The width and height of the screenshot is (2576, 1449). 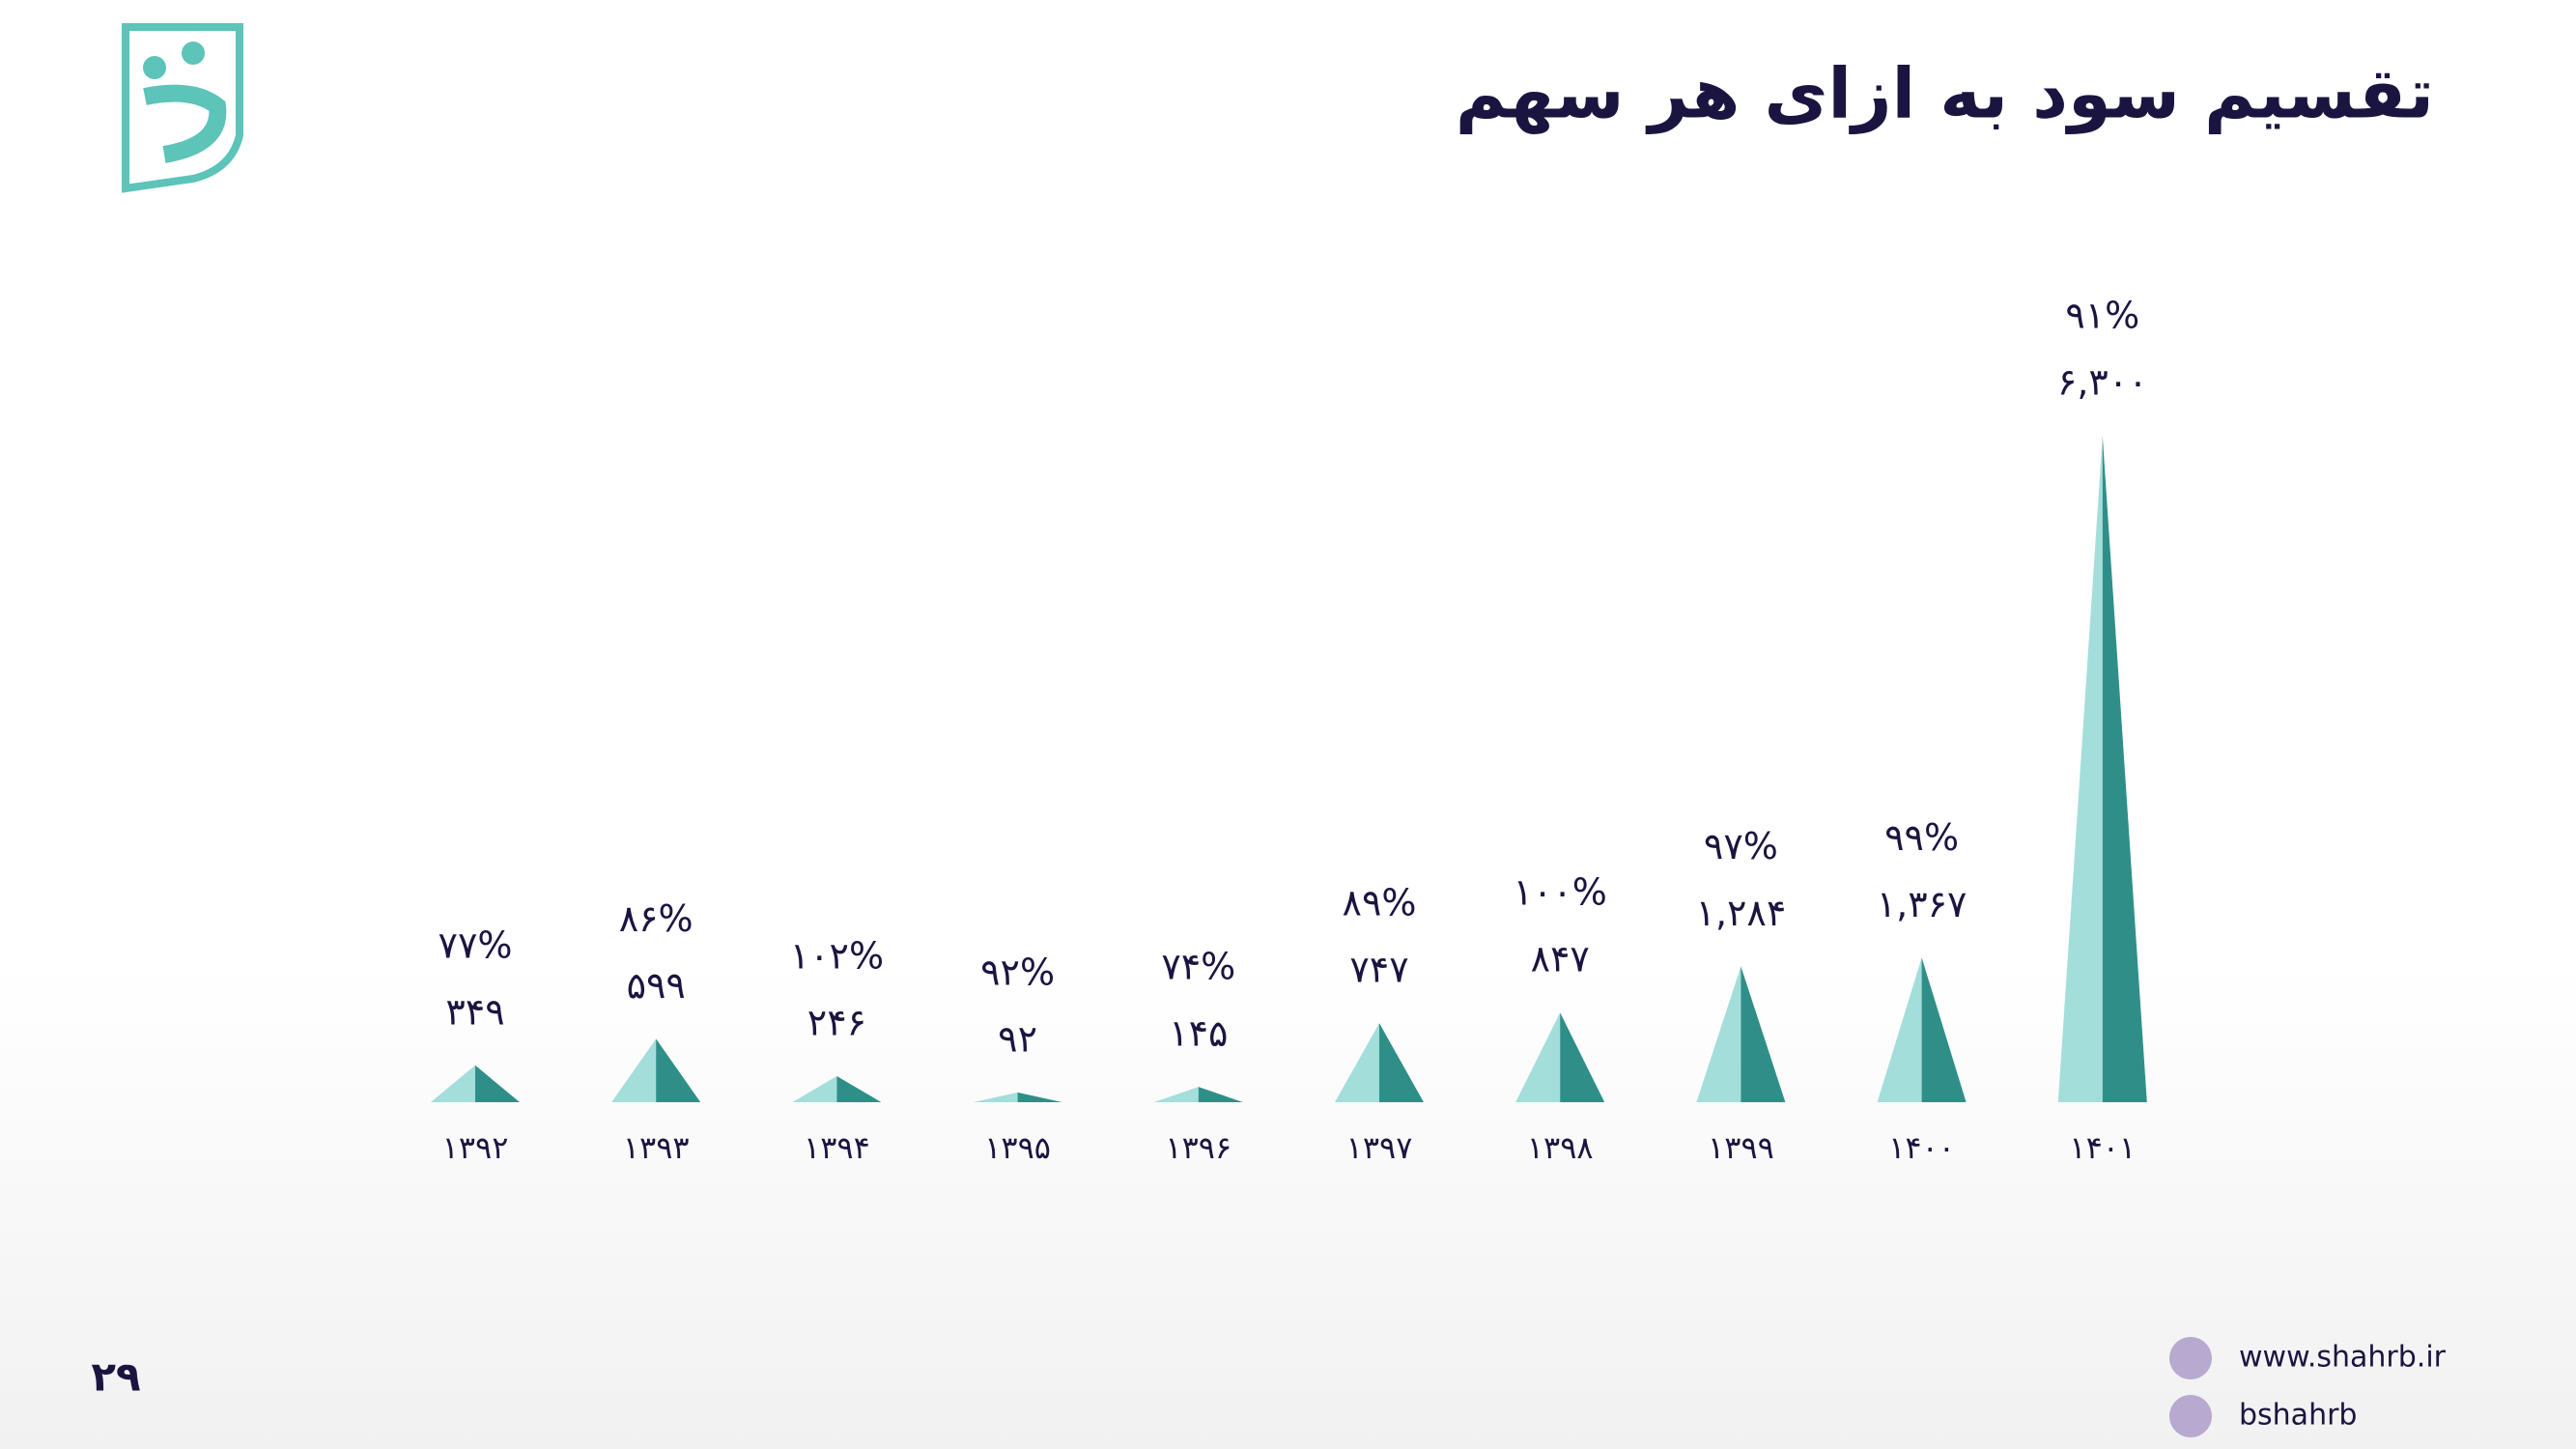 I want to click on web-icon, so click(x=2190, y=1358).